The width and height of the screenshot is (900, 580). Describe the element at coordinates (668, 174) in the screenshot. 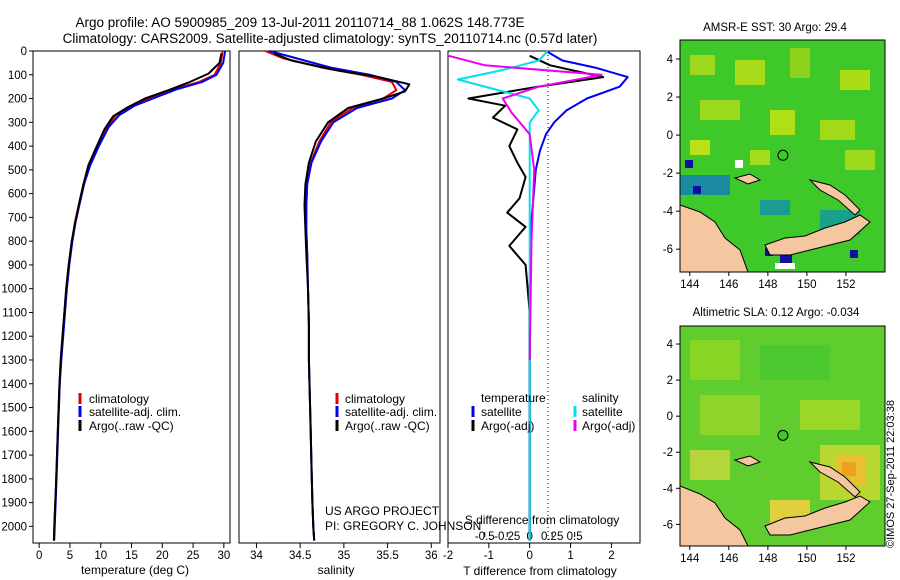

I see `latitude-tick-label: -2` at that location.